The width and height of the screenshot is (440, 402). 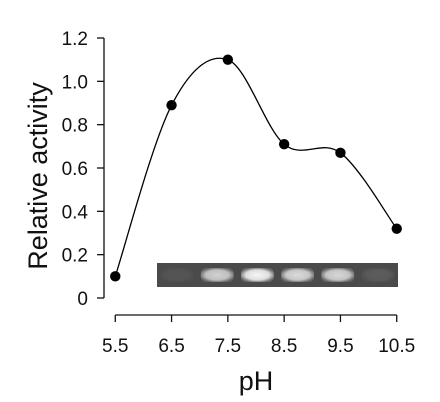 I want to click on x-axis: 5.5 6.5 7.5 8.5 9.5 10.5, so click(x=258, y=335).